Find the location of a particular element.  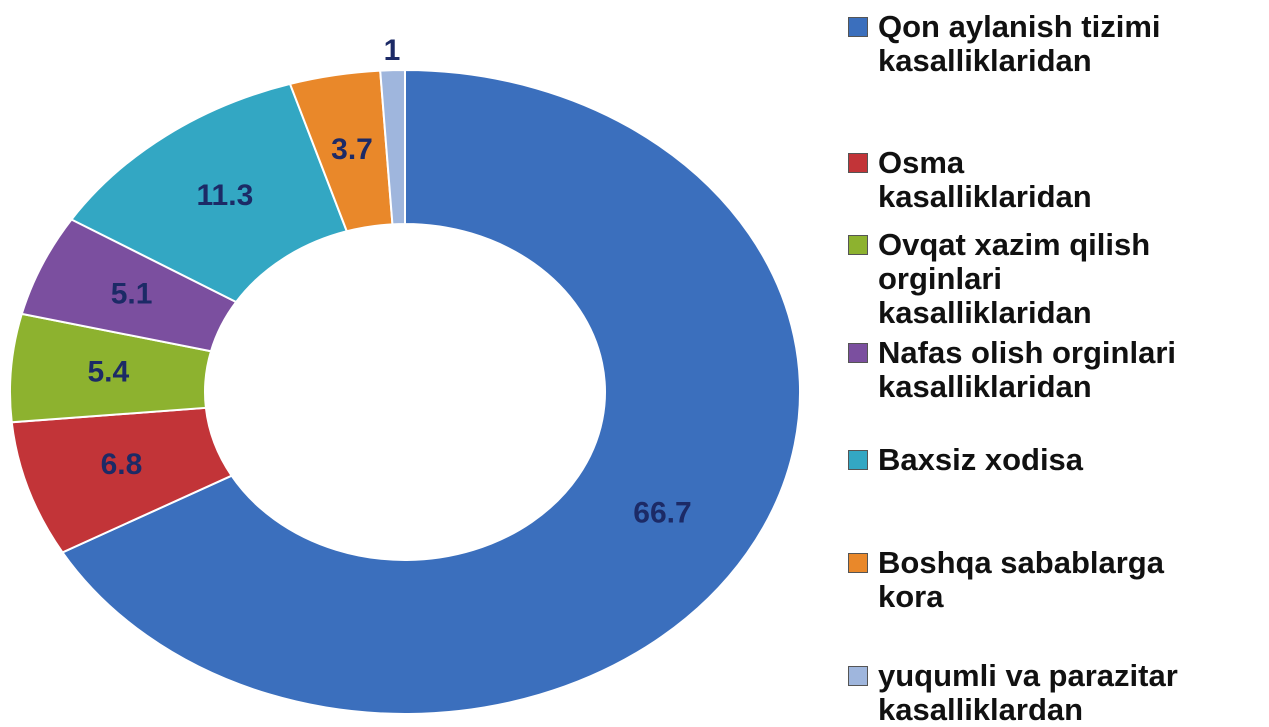

legend-item: Nafas olish orginlari kasalliklaridan is located at coordinates (1012, 370).